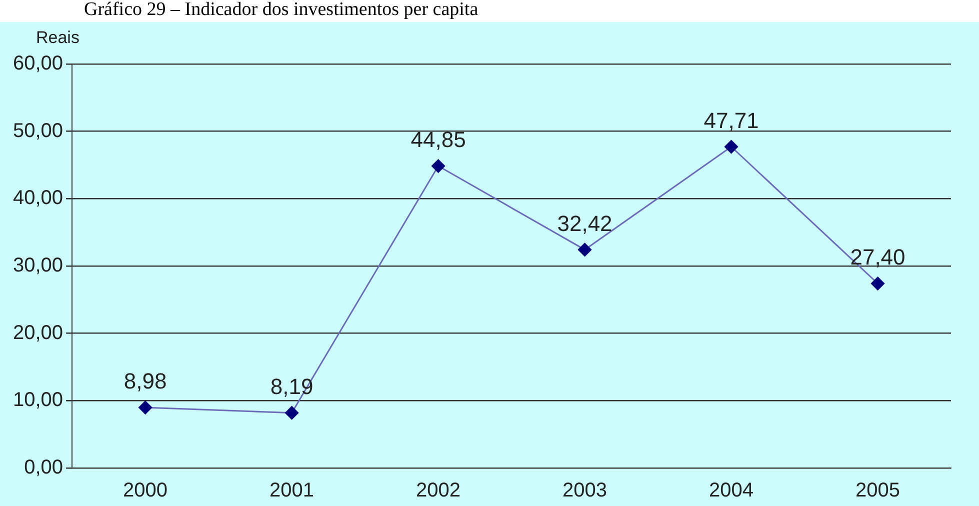  I want to click on y-tick-label: 10,00, so click(38, 400).